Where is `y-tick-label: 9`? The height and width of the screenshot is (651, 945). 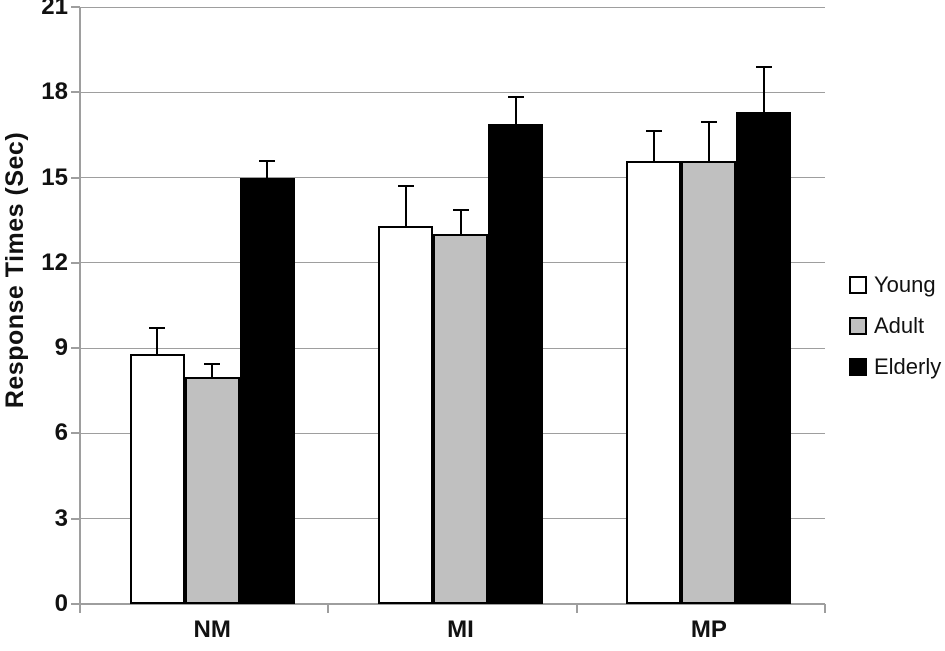 y-tick-label: 9 is located at coordinates (61, 348).